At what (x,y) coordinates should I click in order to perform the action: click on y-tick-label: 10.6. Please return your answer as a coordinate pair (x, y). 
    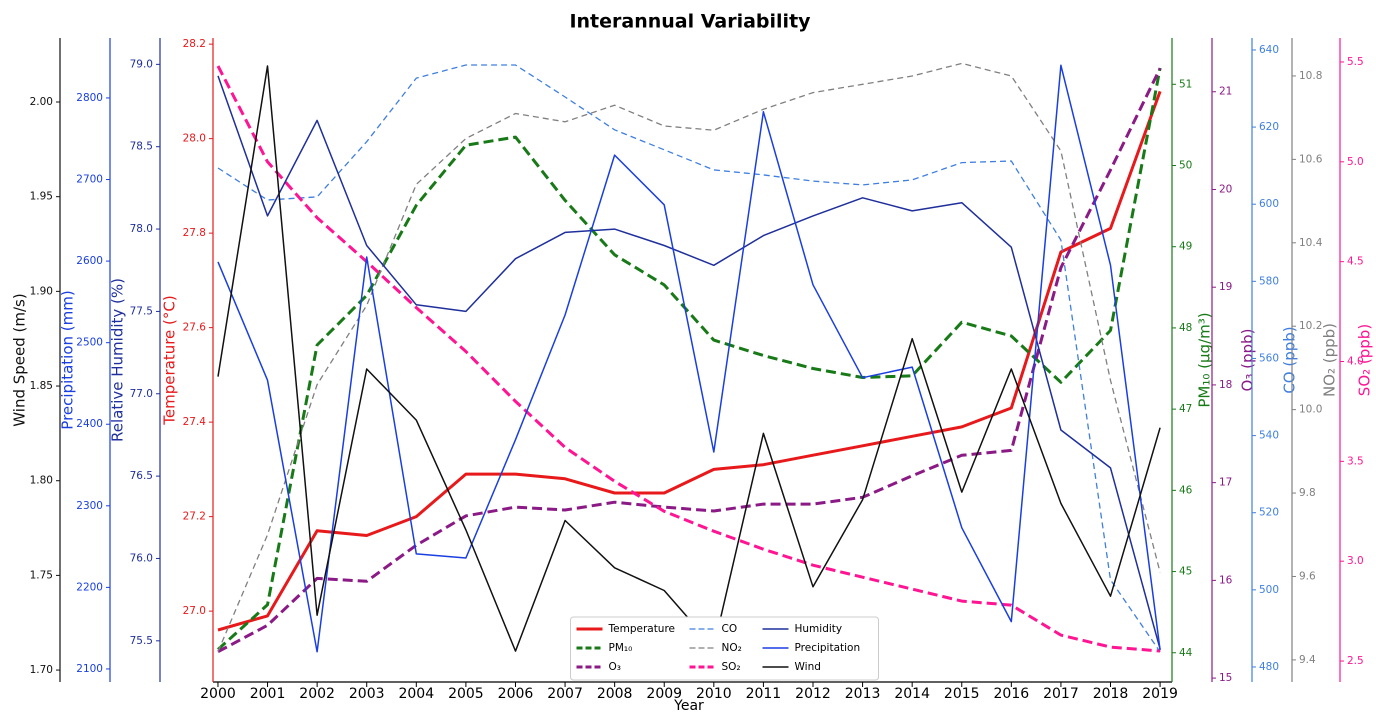
    Looking at the image, I should click on (1311, 159).